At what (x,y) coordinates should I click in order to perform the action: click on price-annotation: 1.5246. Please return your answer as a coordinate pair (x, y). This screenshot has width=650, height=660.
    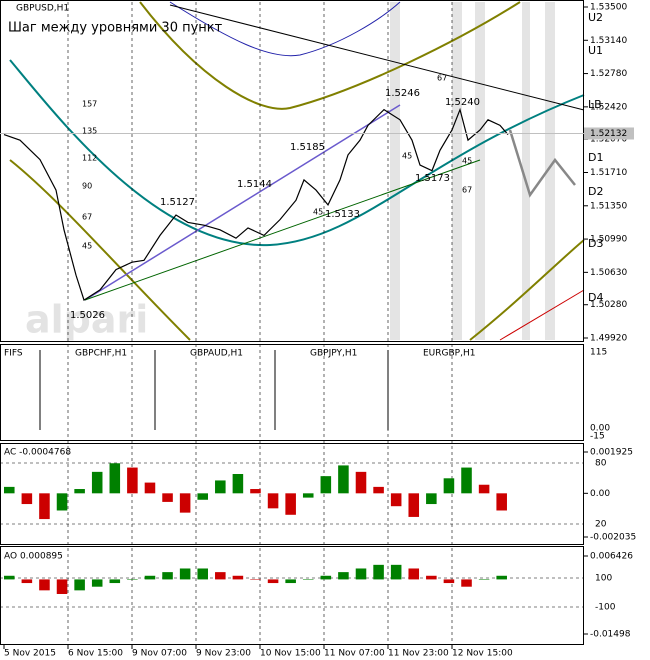
    Looking at the image, I should click on (402, 93).